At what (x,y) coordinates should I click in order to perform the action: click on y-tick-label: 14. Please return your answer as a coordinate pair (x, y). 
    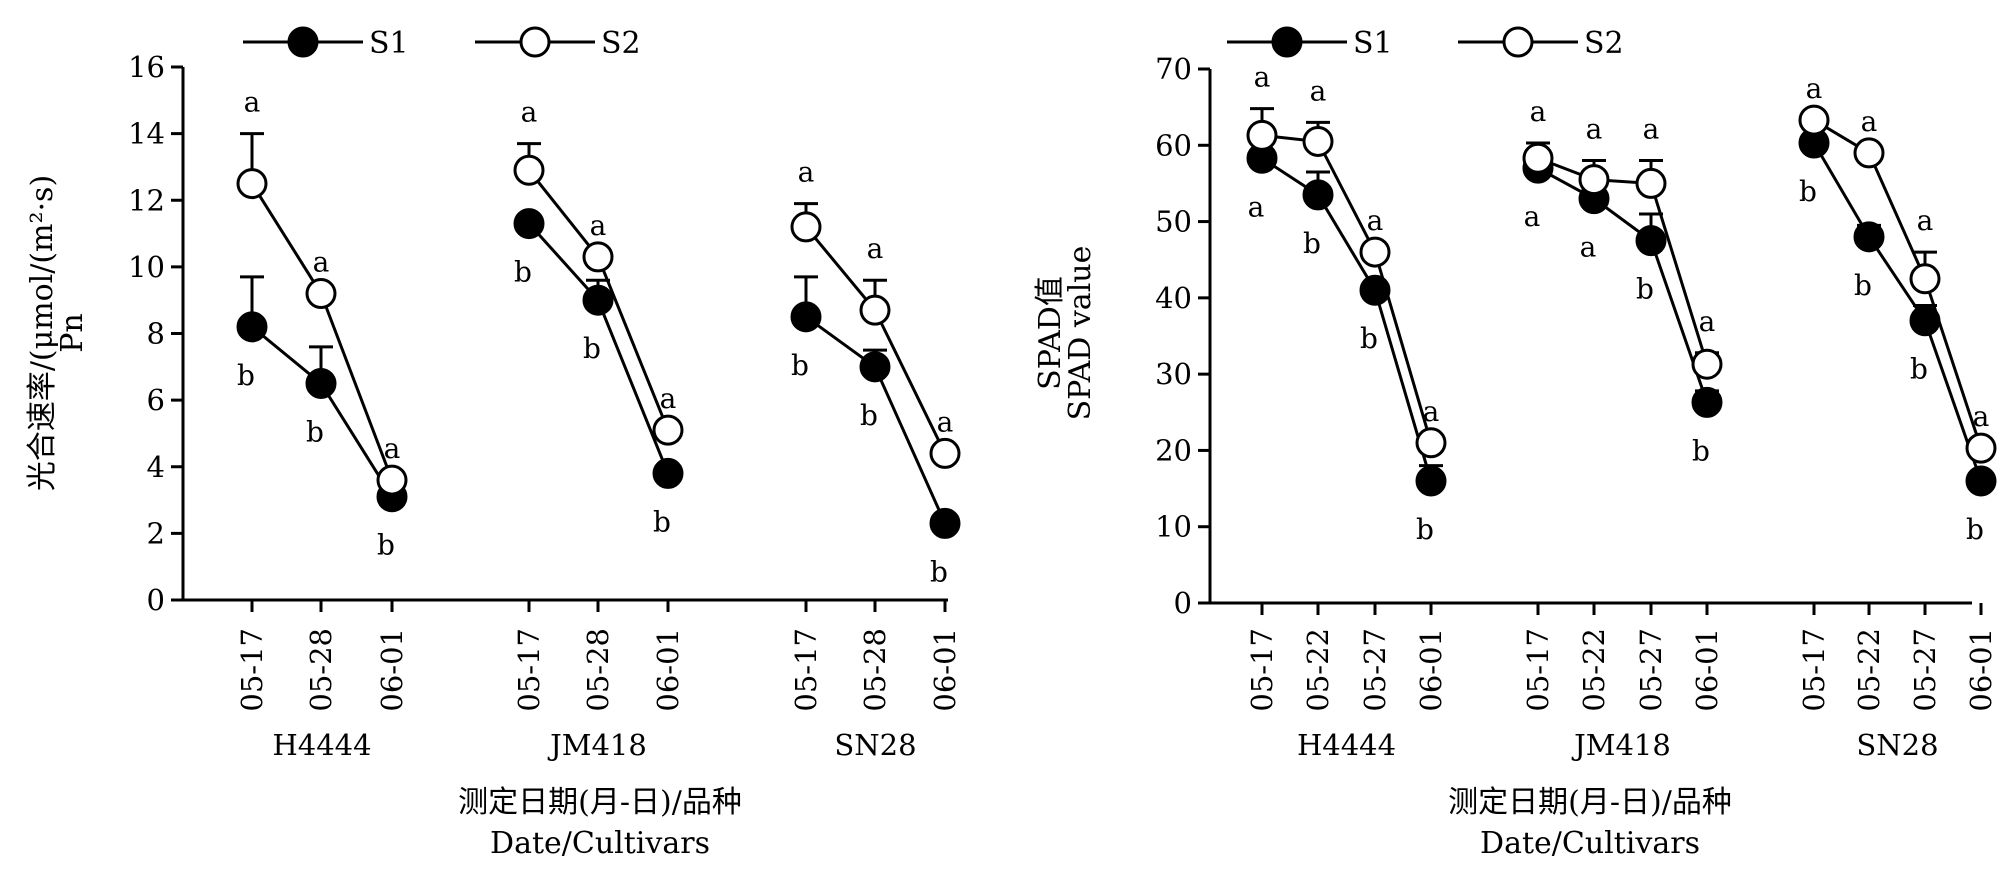
    Looking at the image, I should click on (146, 134).